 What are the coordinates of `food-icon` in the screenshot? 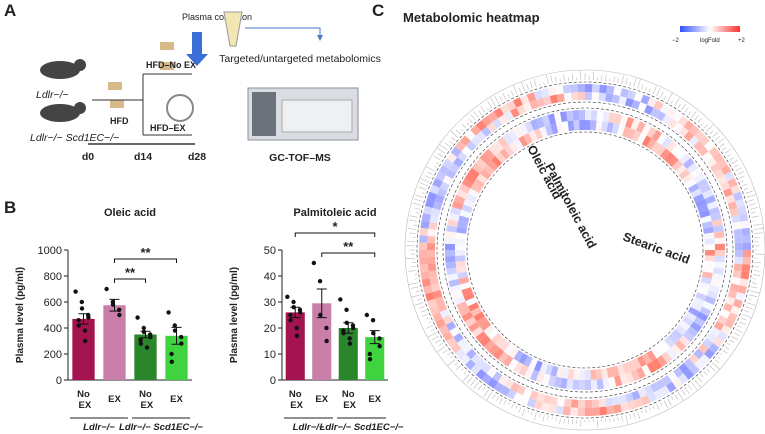 It's located at (167, 46).